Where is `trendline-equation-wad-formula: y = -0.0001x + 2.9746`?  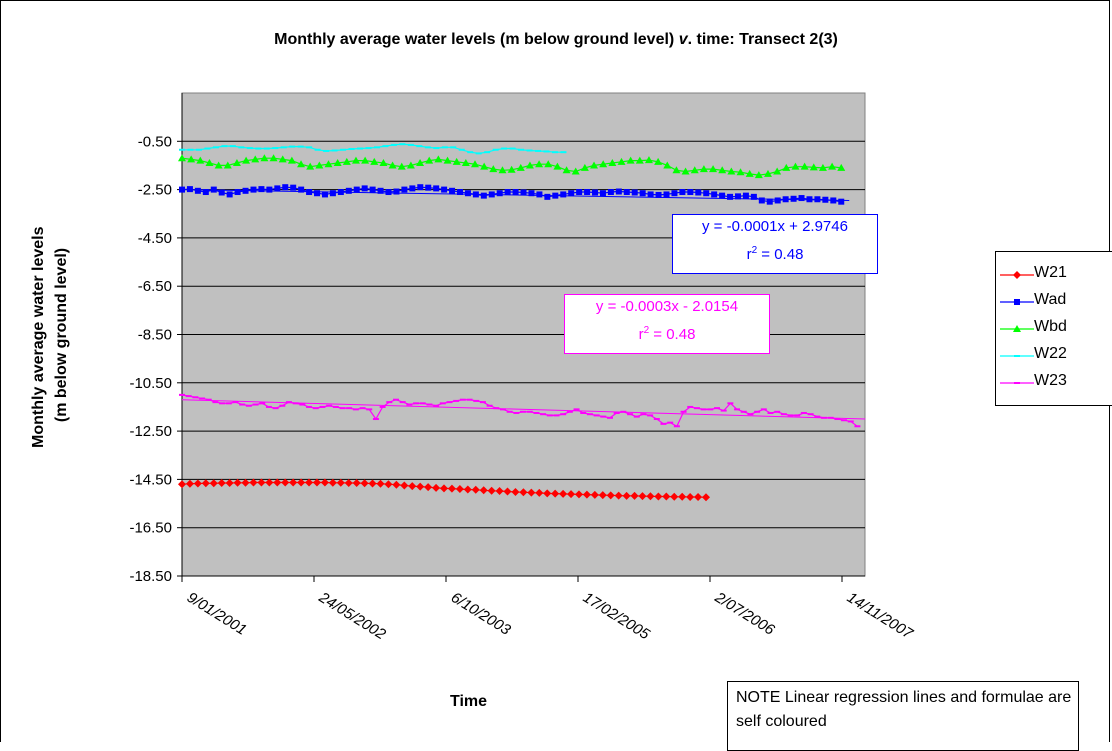
trendline-equation-wad-formula: y = -0.0001x + 2.9746 is located at coordinates (775, 226).